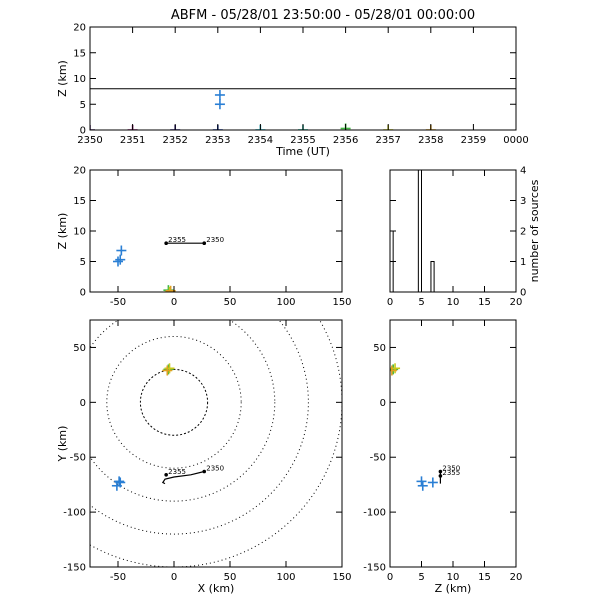  What do you see at coordinates (345, 140) in the screenshot?
I see `x-tick-label: 2356` at bounding box center [345, 140].